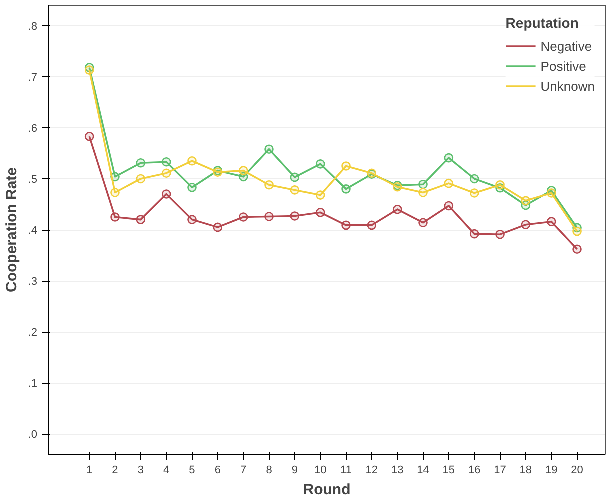  Describe the element at coordinates (566, 46) in the screenshot. I see `legend-label: Negative` at that location.